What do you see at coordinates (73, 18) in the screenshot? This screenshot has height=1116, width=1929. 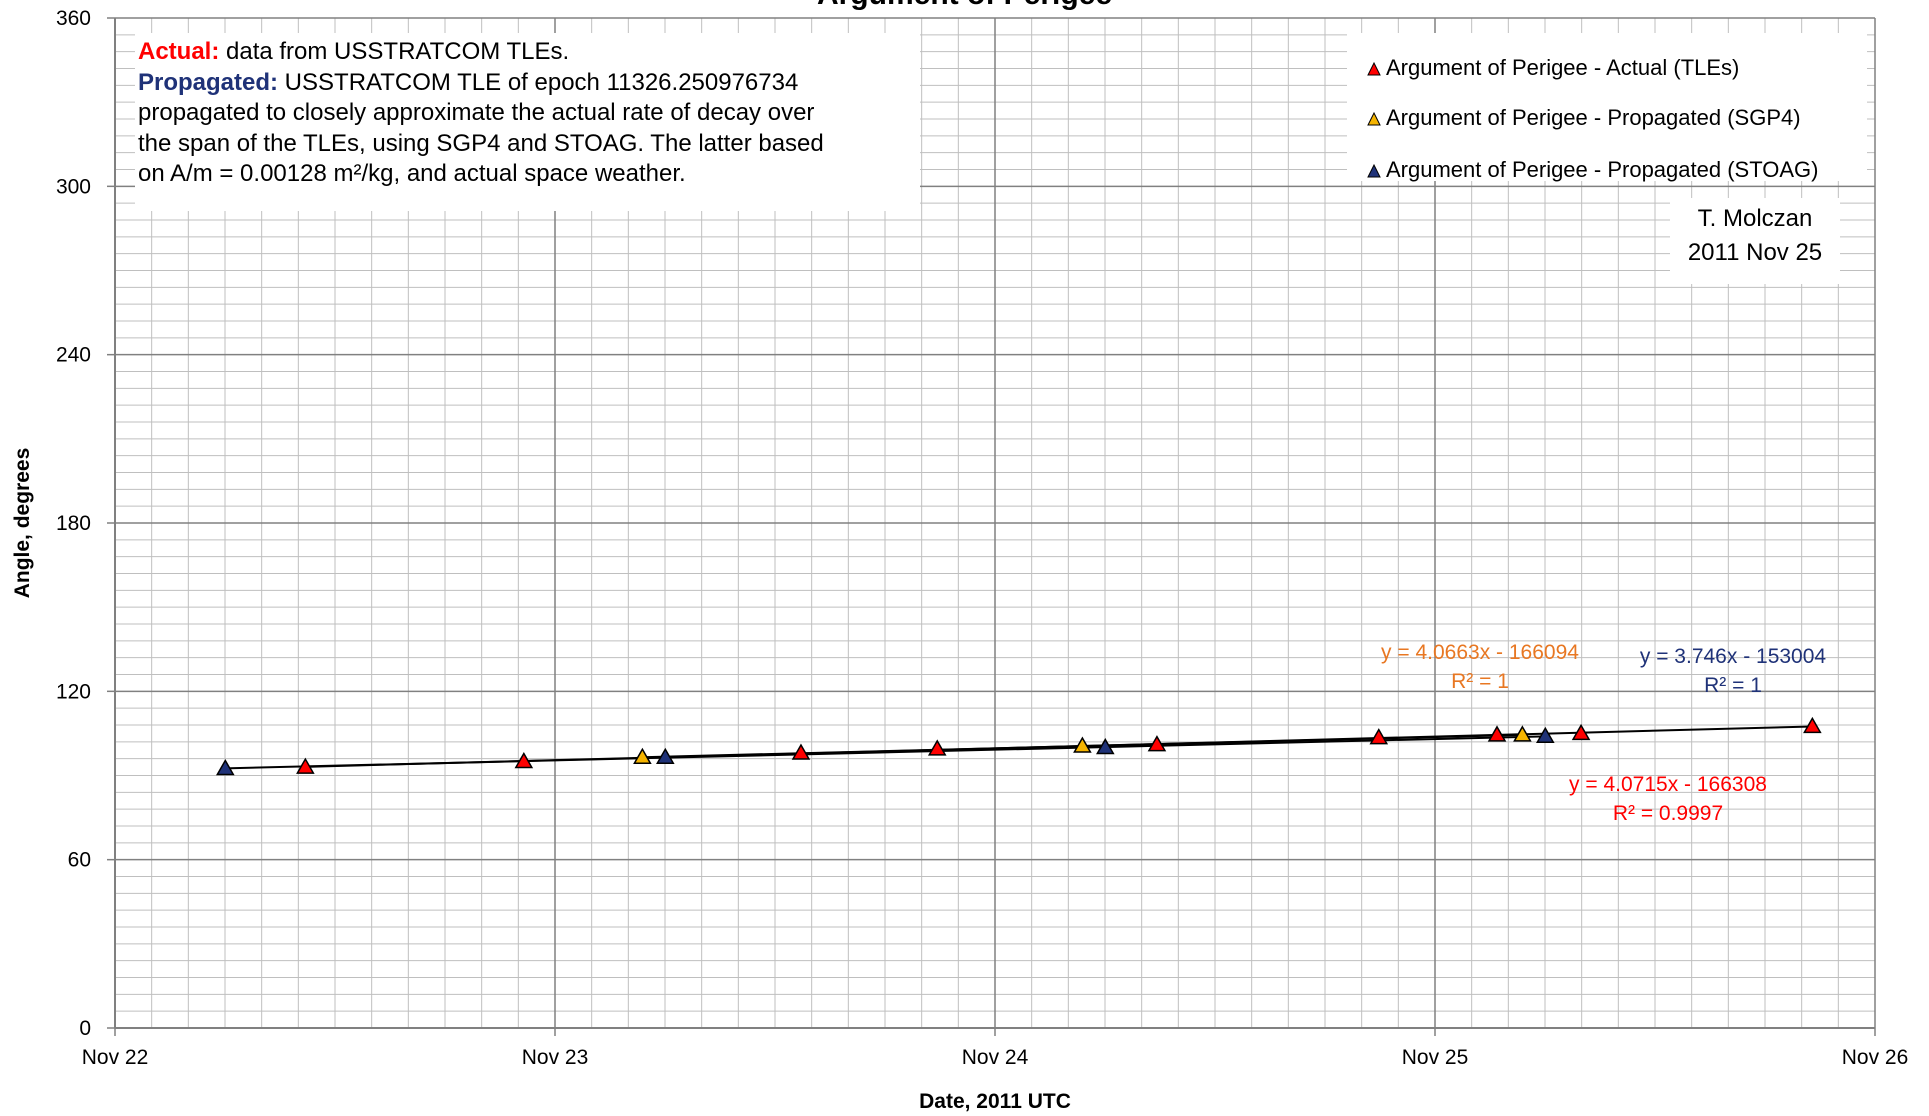 I see `y-tick-label: 360` at bounding box center [73, 18].